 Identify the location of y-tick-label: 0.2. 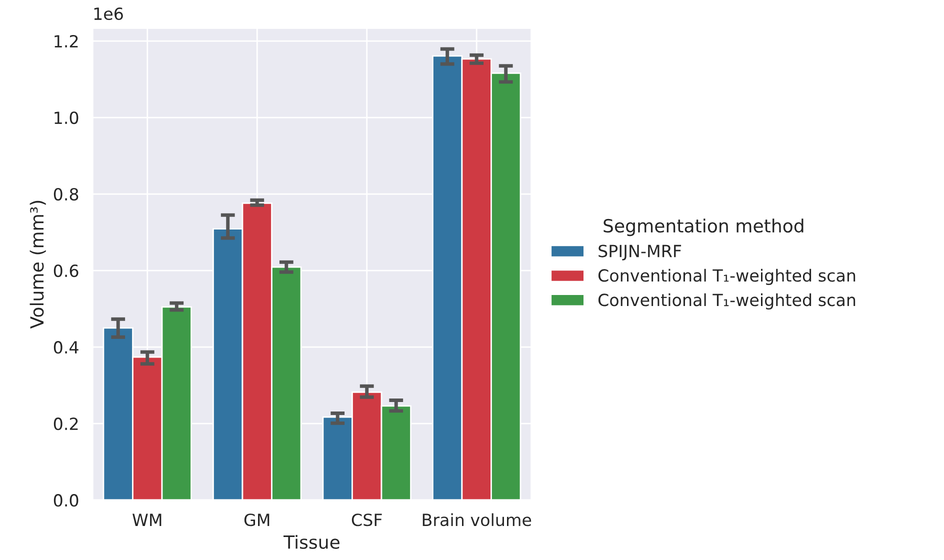
(66, 424).